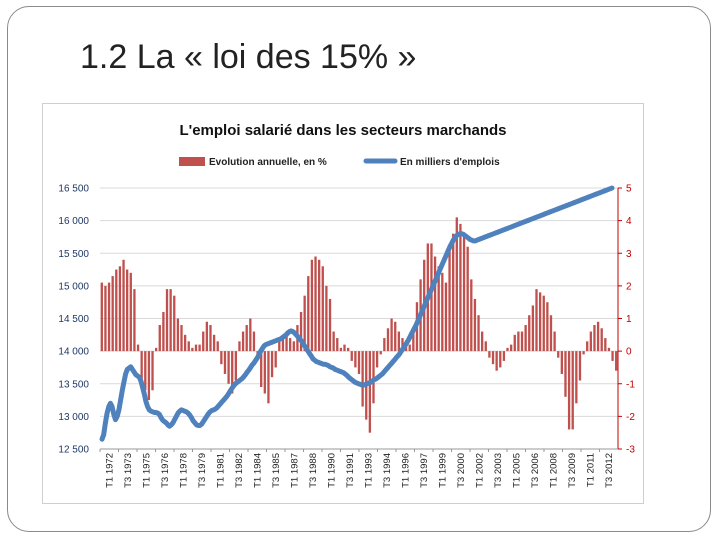 The image size is (720, 540). What do you see at coordinates (73, 254) in the screenshot?
I see `y-left-tick-label: 15 500` at bounding box center [73, 254].